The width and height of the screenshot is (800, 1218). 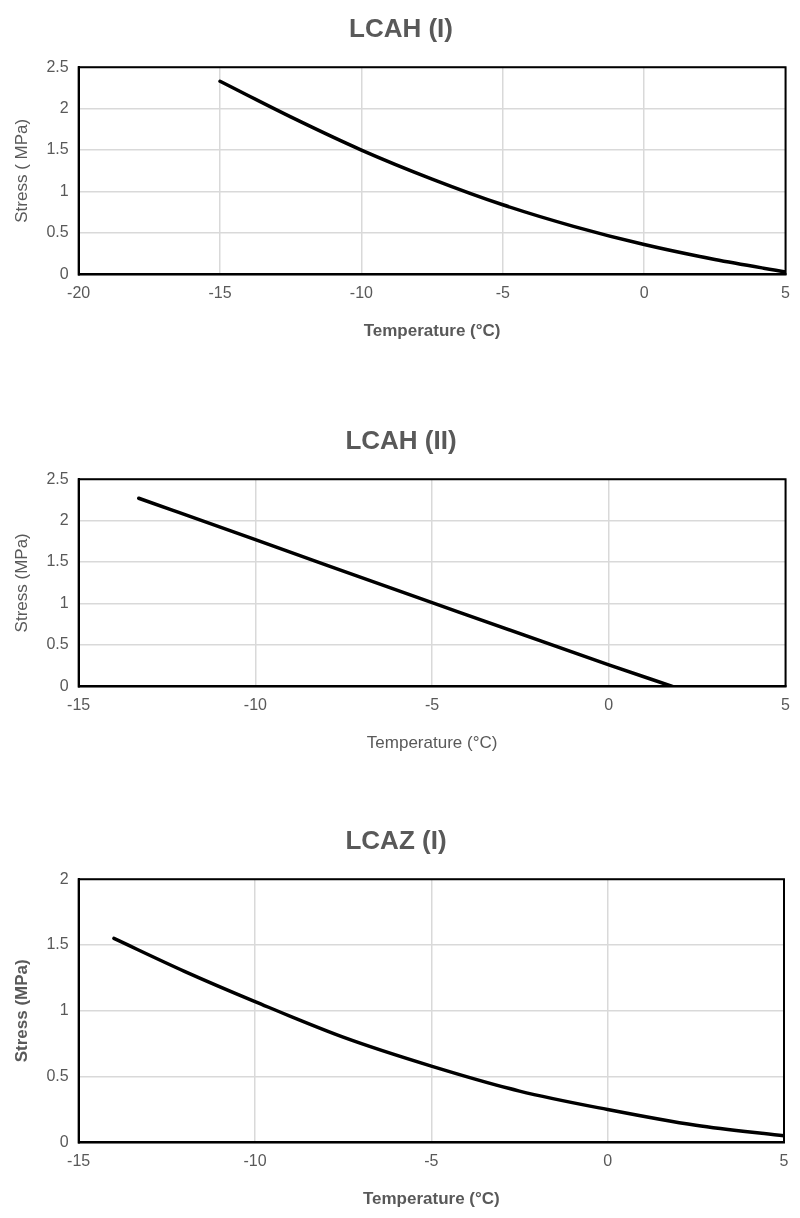 What do you see at coordinates (401, 27) in the screenshot?
I see `chart-title: LCAH (I)` at bounding box center [401, 27].